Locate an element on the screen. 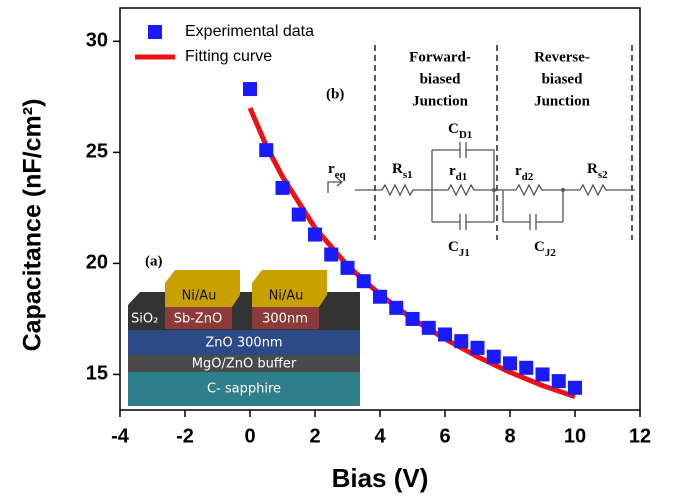 Image resolution: width=676 pixels, height=502 pixels. element-label: Rs2 is located at coordinates (597, 170).